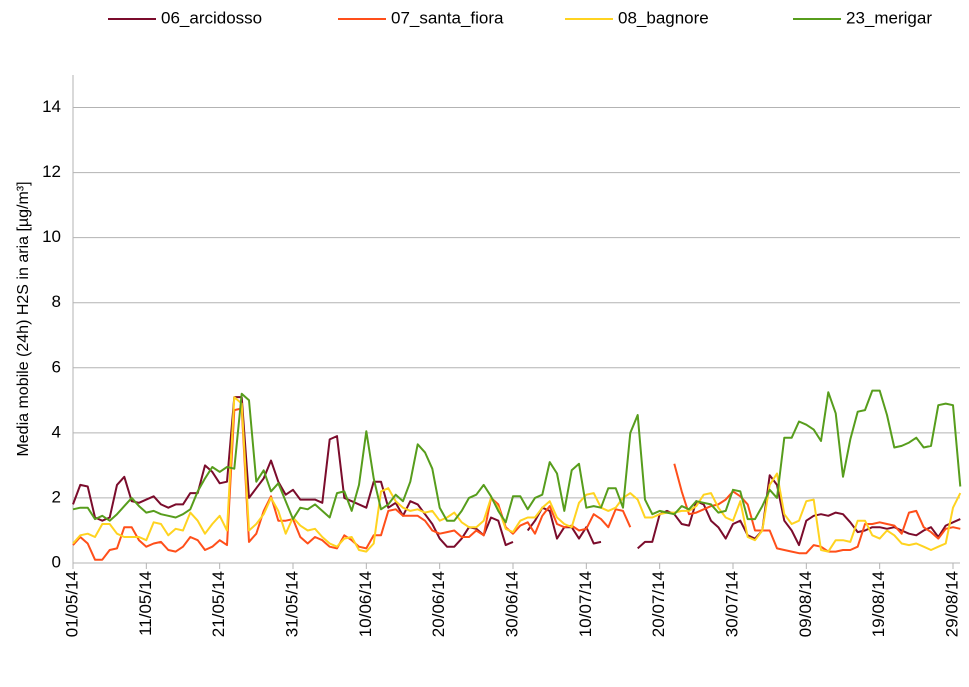 This screenshot has width=969, height=687. What do you see at coordinates (56, 301) in the screenshot?
I see `y-tick-label: 8` at bounding box center [56, 301].